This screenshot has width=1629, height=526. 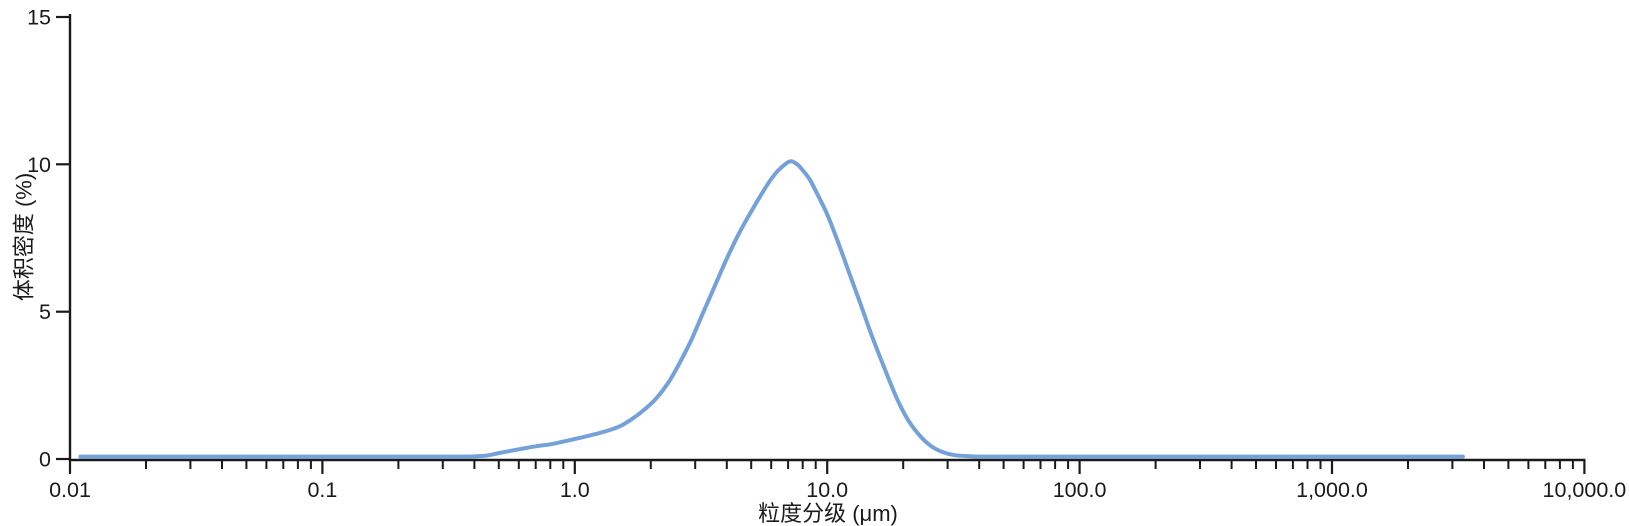 I want to click on y-axis-tick-label: 15, so click(x=39, y=18).